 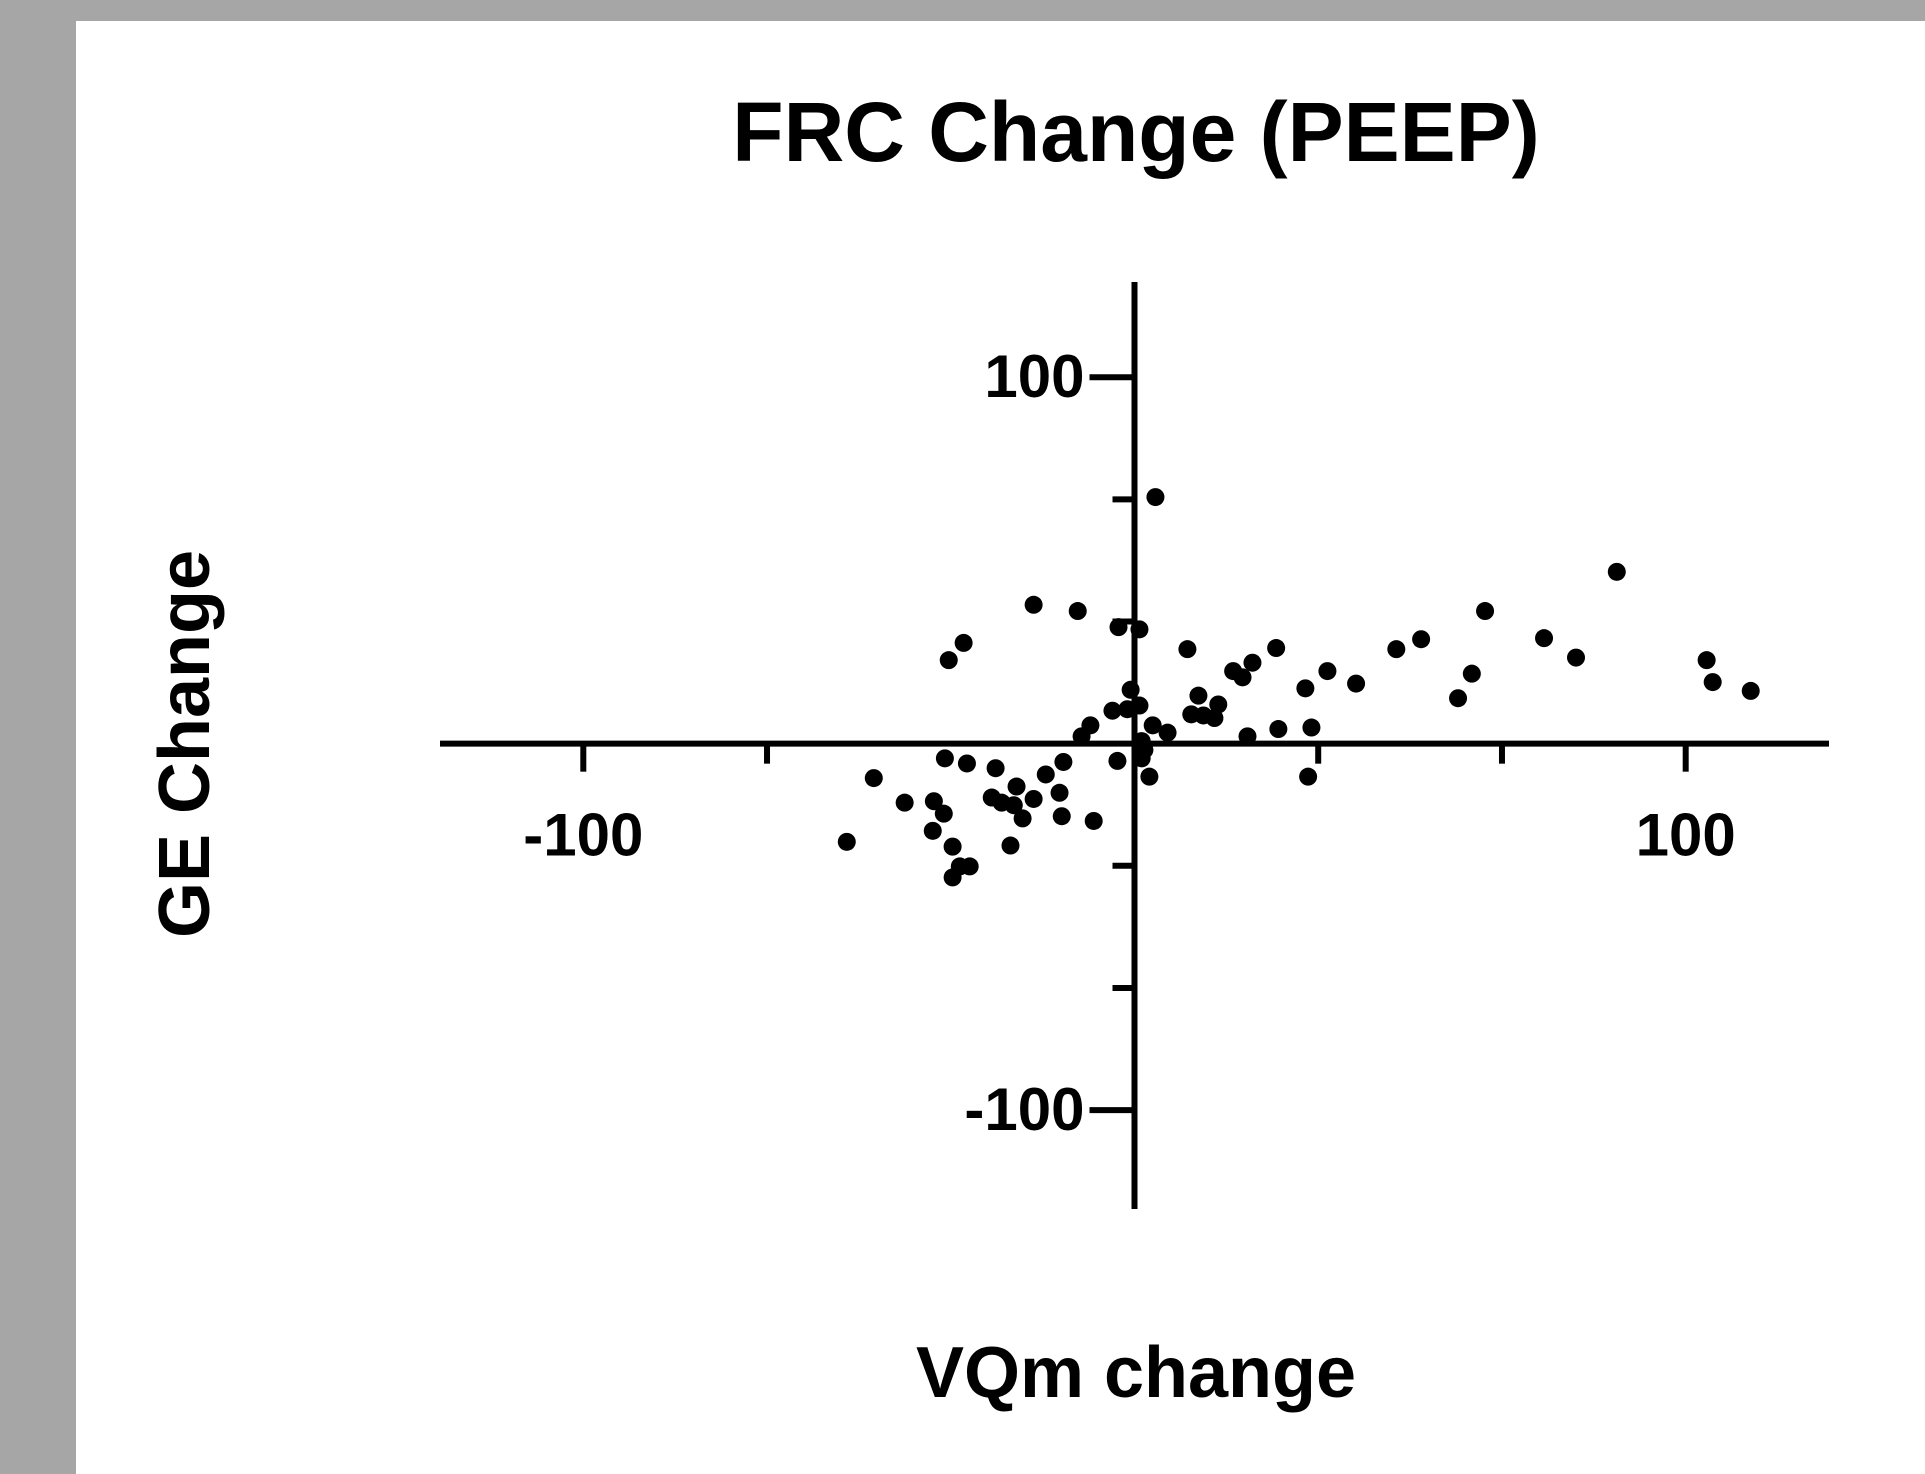 What do you see at coordinates (1136, 1373) in the screenshot?
I see `x-axis-label: VQm change` at bounding box center [1136, 1373].